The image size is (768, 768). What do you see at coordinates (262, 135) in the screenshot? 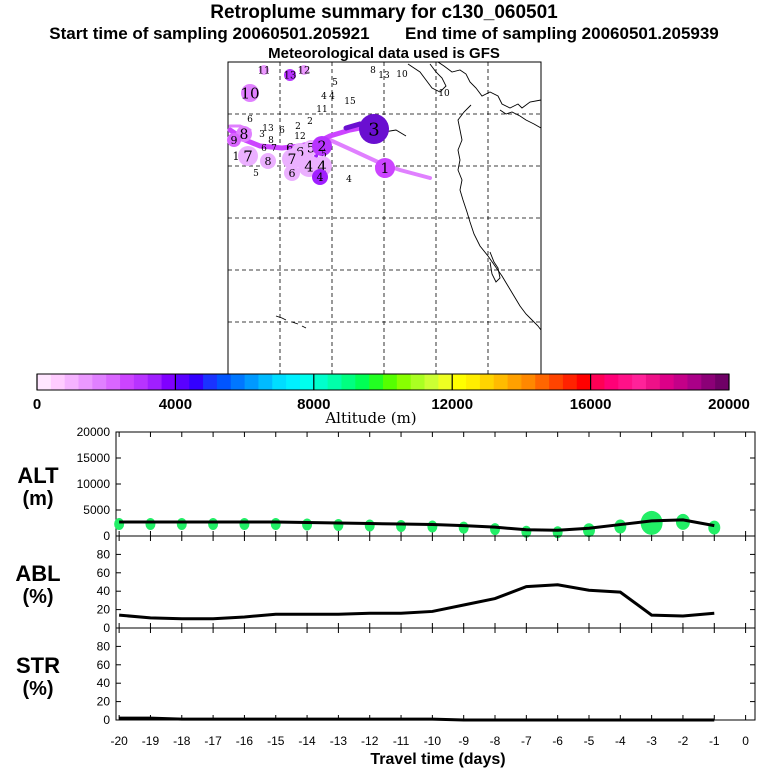
I see `trajectory-day-label: 3` at bounding box center [262, 135].